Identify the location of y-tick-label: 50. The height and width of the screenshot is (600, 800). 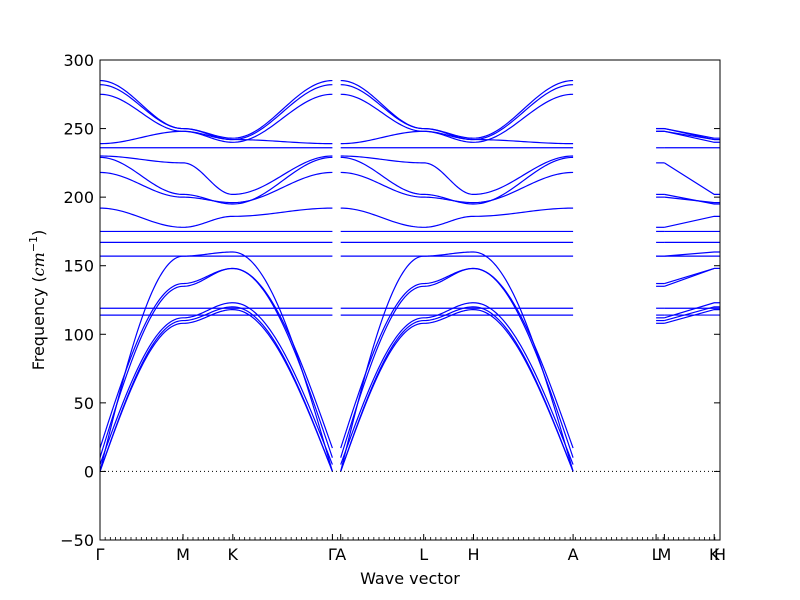
(84, 403).